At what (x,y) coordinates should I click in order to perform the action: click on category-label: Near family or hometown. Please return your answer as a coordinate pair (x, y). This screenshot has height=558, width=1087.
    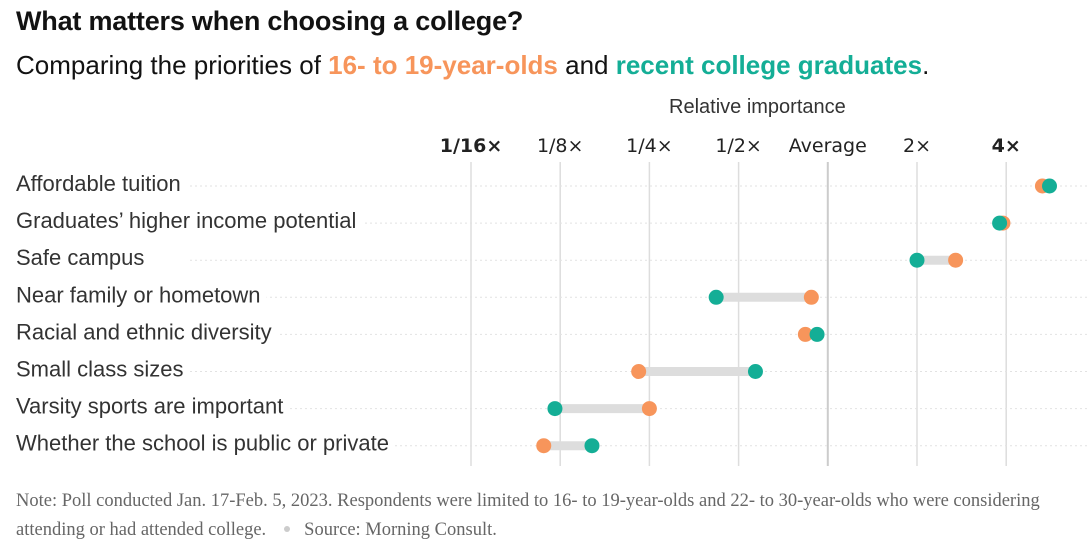
    Looking at the image, I should click on (138, 294).